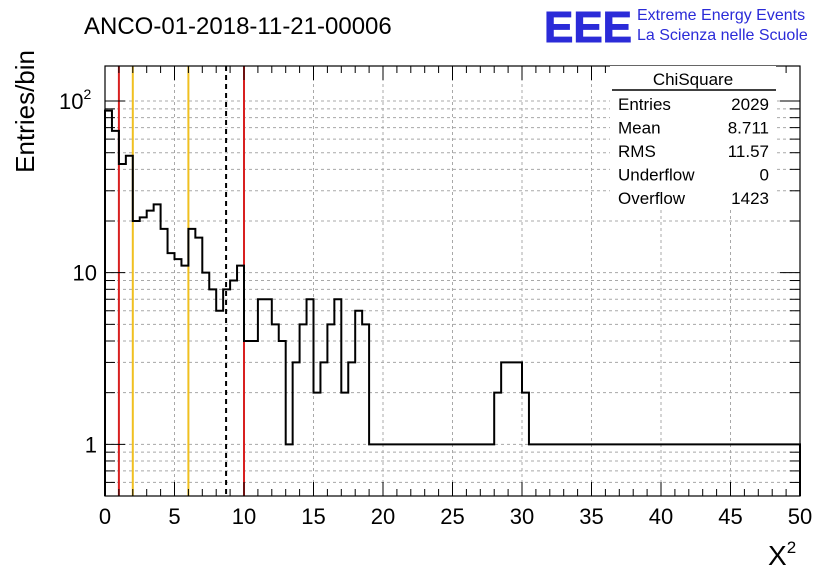  Describe the element at coordinates (181, 281) in the screenshot. I see `reference-lines` at that location.